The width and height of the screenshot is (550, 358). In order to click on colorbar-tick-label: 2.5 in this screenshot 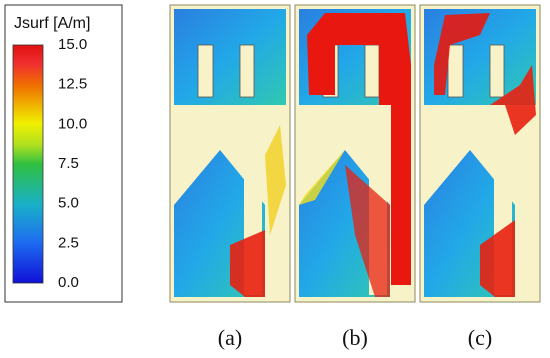, I will do `click(68, 242)`.